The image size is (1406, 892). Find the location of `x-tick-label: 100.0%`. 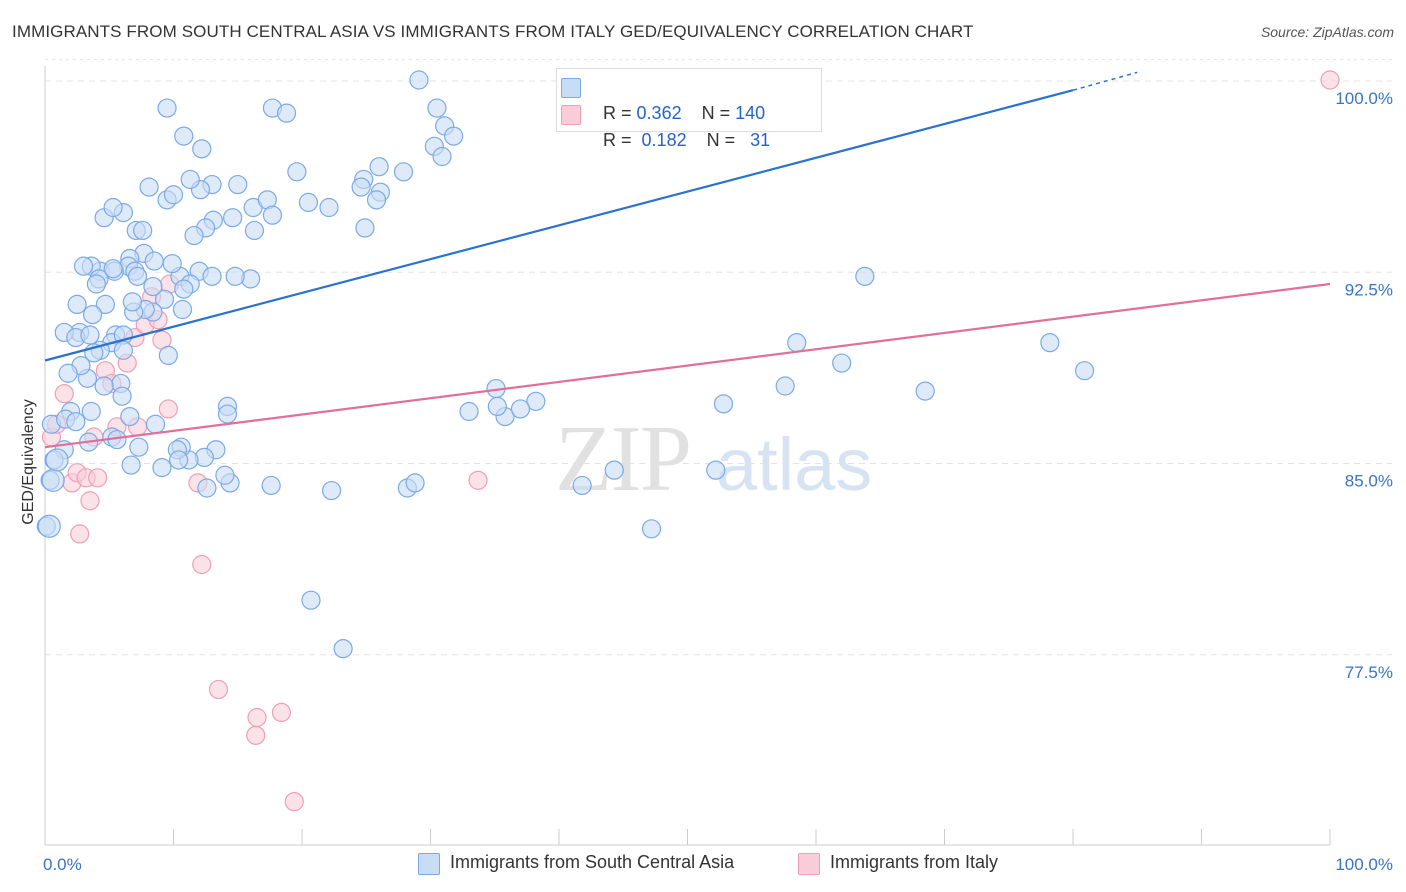

x-tick-label: 100.0% is located at coordinates (1364, 864).